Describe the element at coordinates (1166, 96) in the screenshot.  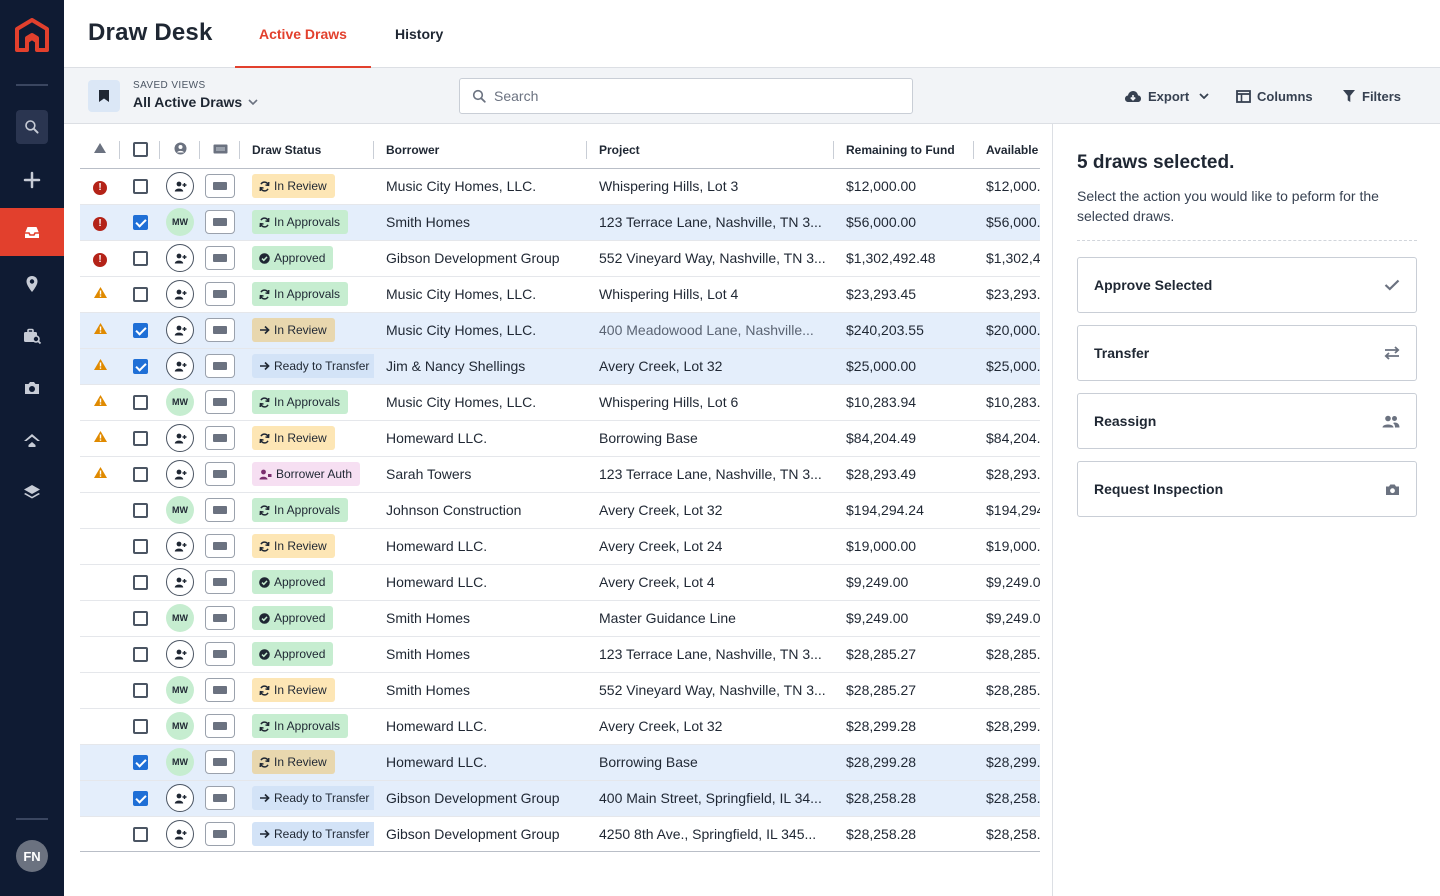
I see `export-button: Export` at that location.